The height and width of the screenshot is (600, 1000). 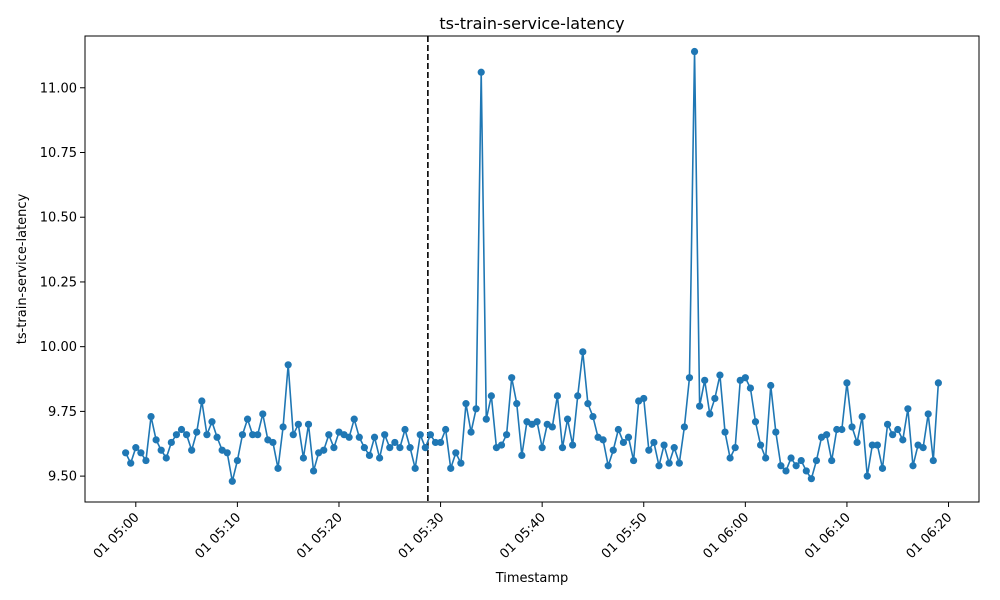 What do you see at coordinates (58, 153) in the screenshot?
I see `y-tick-label: 10.75` at bounding box center [58, 153].